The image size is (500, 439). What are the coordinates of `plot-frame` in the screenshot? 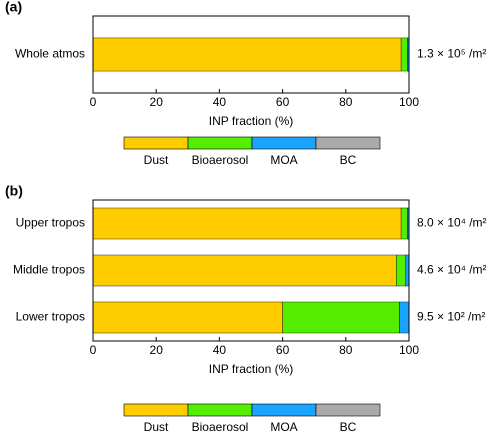 It's located at (251, 54).